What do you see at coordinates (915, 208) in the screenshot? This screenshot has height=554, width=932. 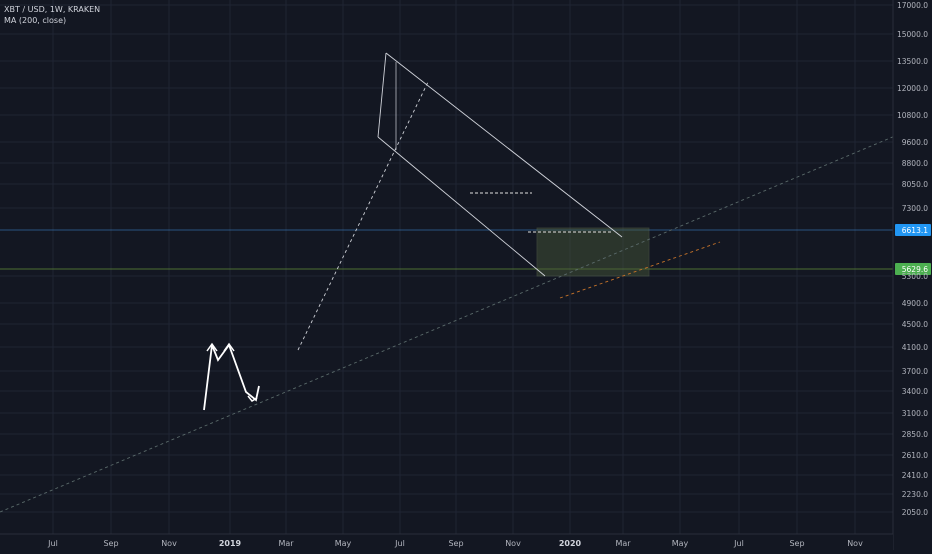 I see `y-tick-label: 7300.0` at bounding box center [915, 208].